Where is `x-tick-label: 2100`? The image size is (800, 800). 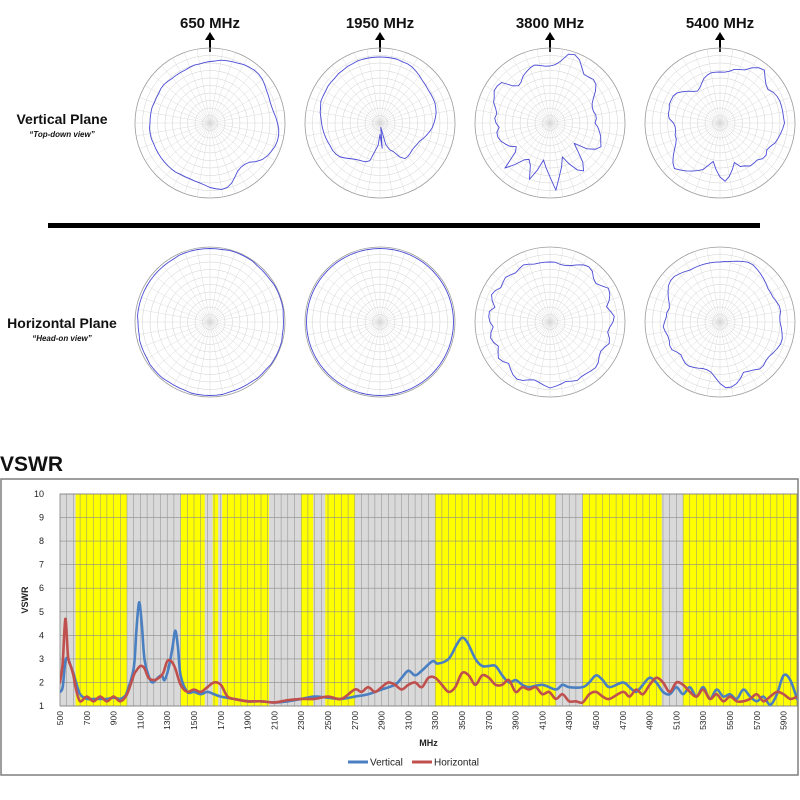
x-tick-label: 2100 is located at coordinates (274, 720).